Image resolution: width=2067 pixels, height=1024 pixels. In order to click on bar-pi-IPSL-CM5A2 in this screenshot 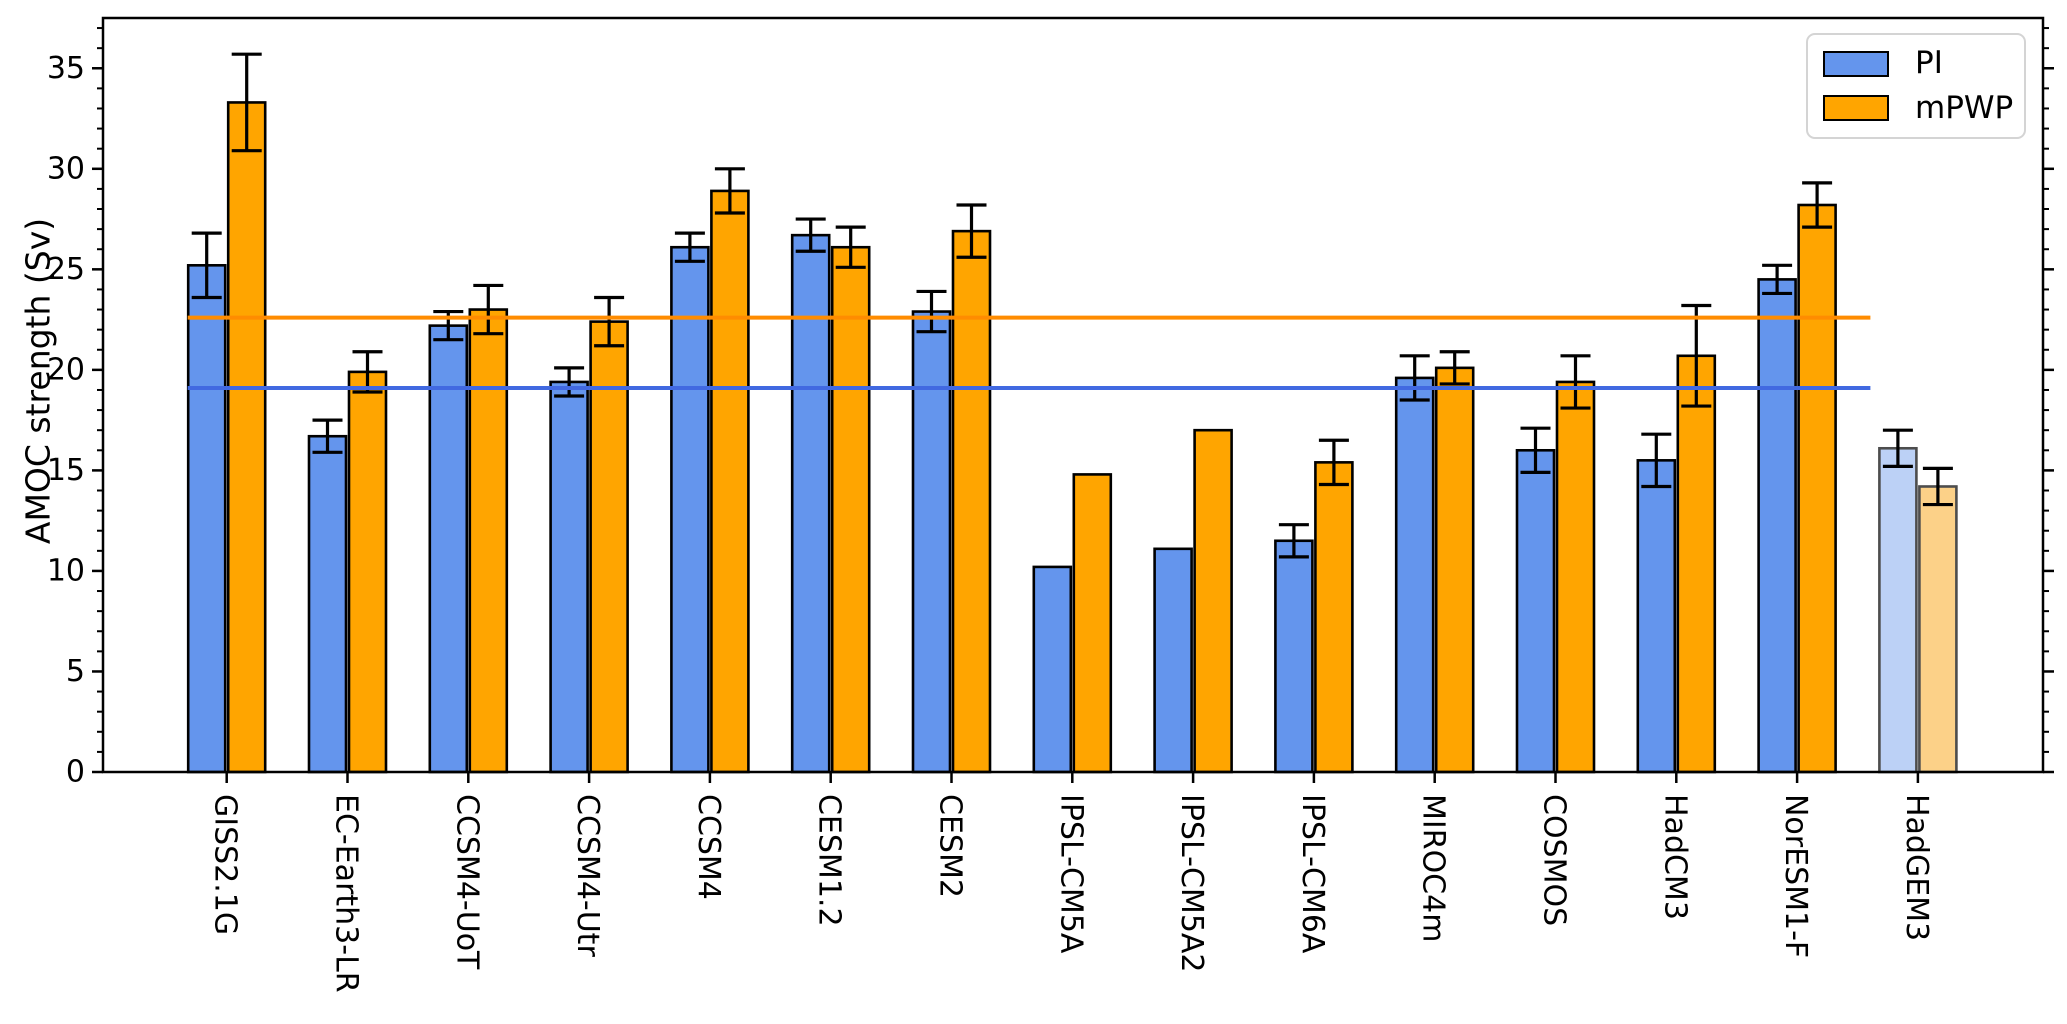, I will do `click(1173, 660)`.